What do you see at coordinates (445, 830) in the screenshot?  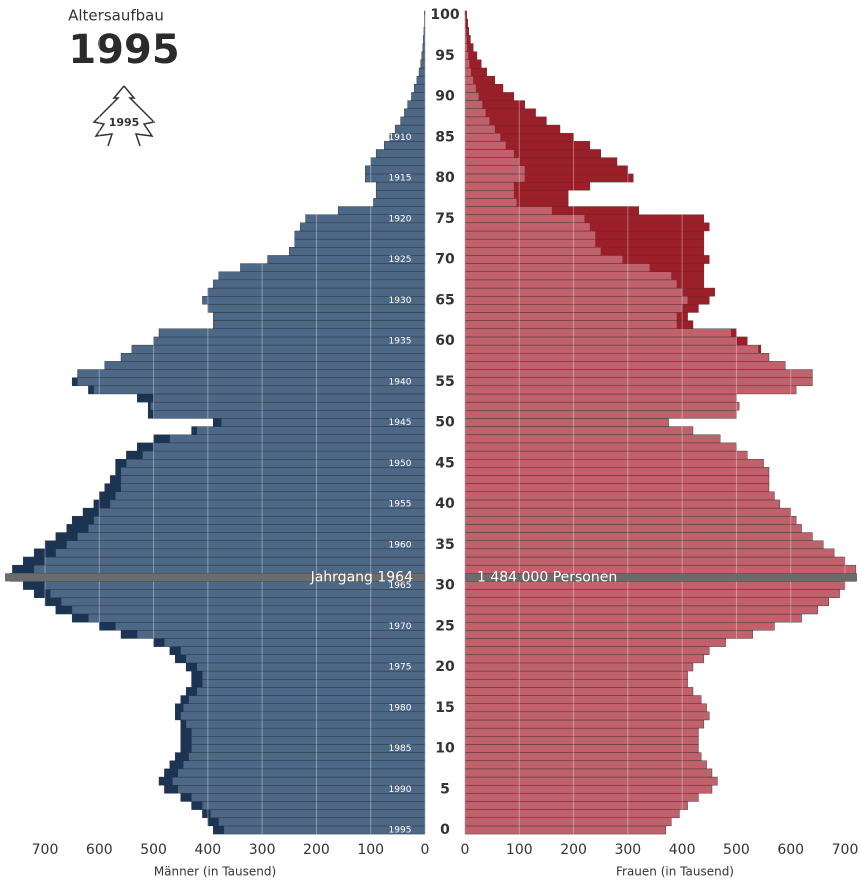 I see `age-tick-label: 0` at bounding box center [445, 830].